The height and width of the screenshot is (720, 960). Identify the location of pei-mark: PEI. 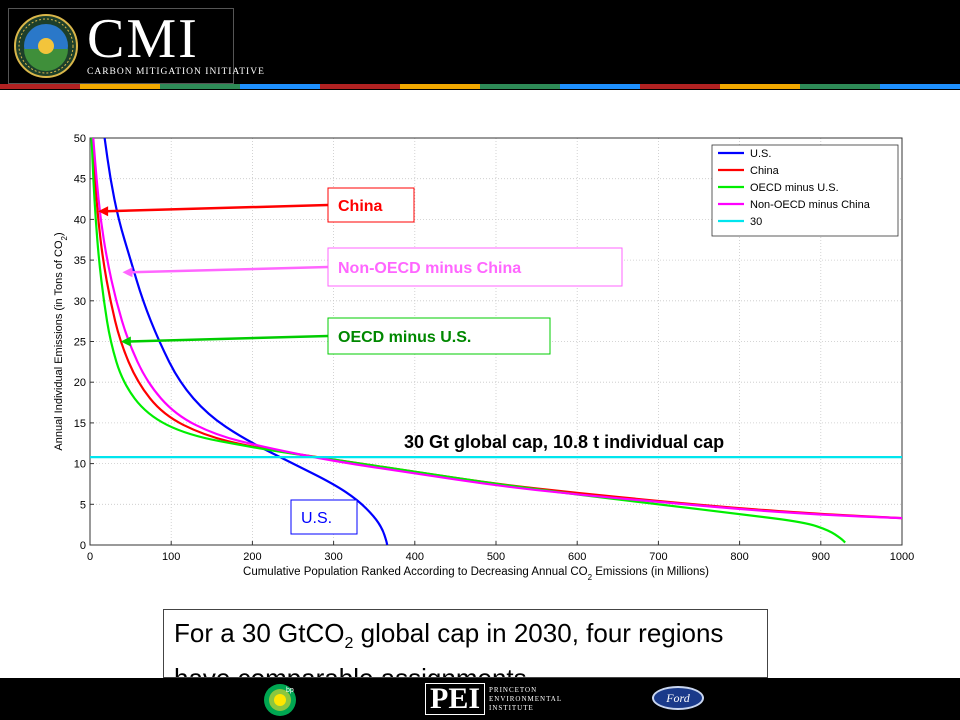
(455, 699).